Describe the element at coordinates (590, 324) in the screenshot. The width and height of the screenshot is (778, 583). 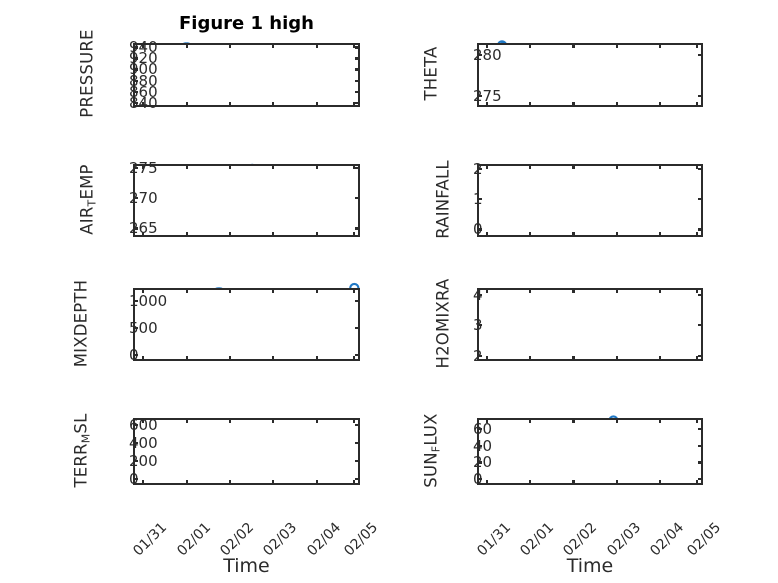
I see `axes-frame-h2omixra` at that location.